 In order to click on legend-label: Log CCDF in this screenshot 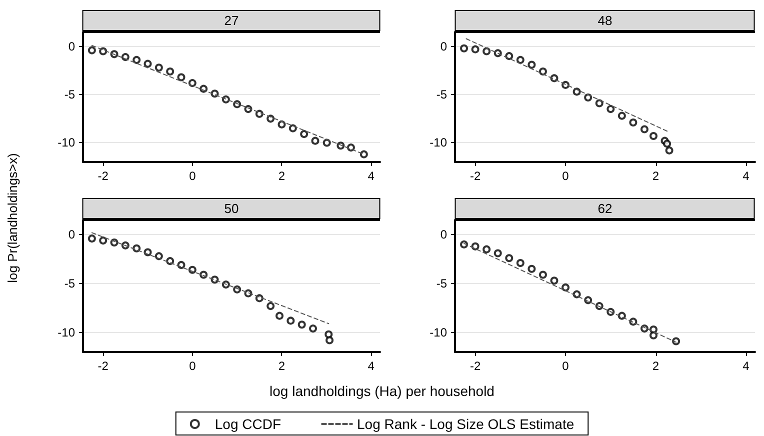, I will do `click(248, 424)`.